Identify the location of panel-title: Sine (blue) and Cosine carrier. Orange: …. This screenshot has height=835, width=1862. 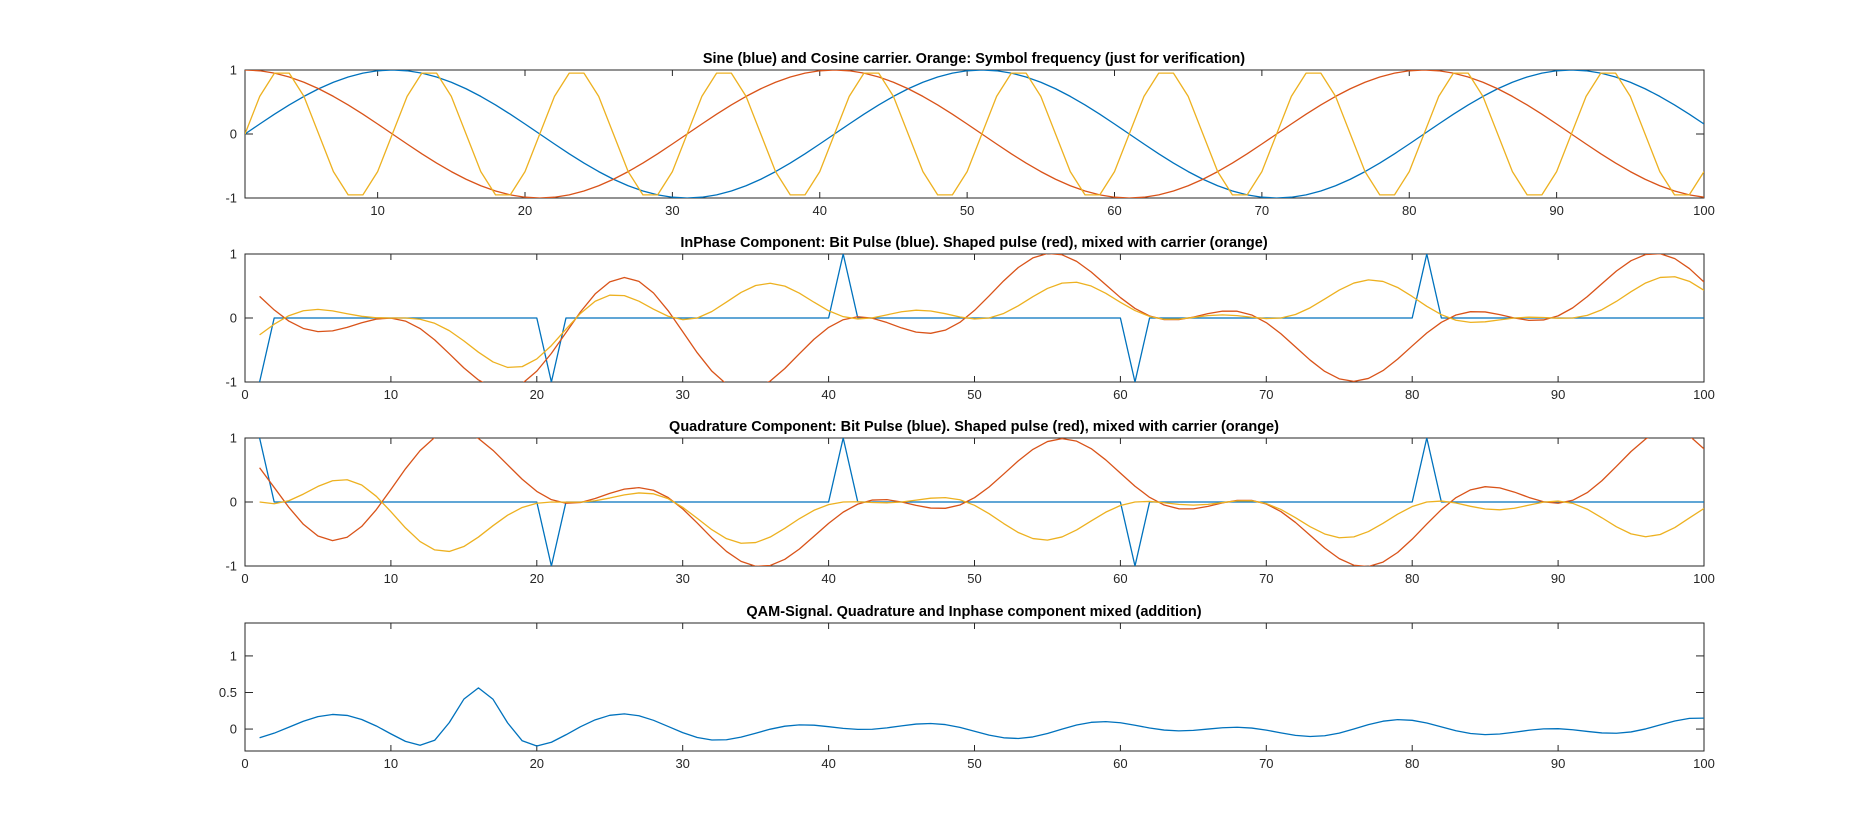
(974, 59).